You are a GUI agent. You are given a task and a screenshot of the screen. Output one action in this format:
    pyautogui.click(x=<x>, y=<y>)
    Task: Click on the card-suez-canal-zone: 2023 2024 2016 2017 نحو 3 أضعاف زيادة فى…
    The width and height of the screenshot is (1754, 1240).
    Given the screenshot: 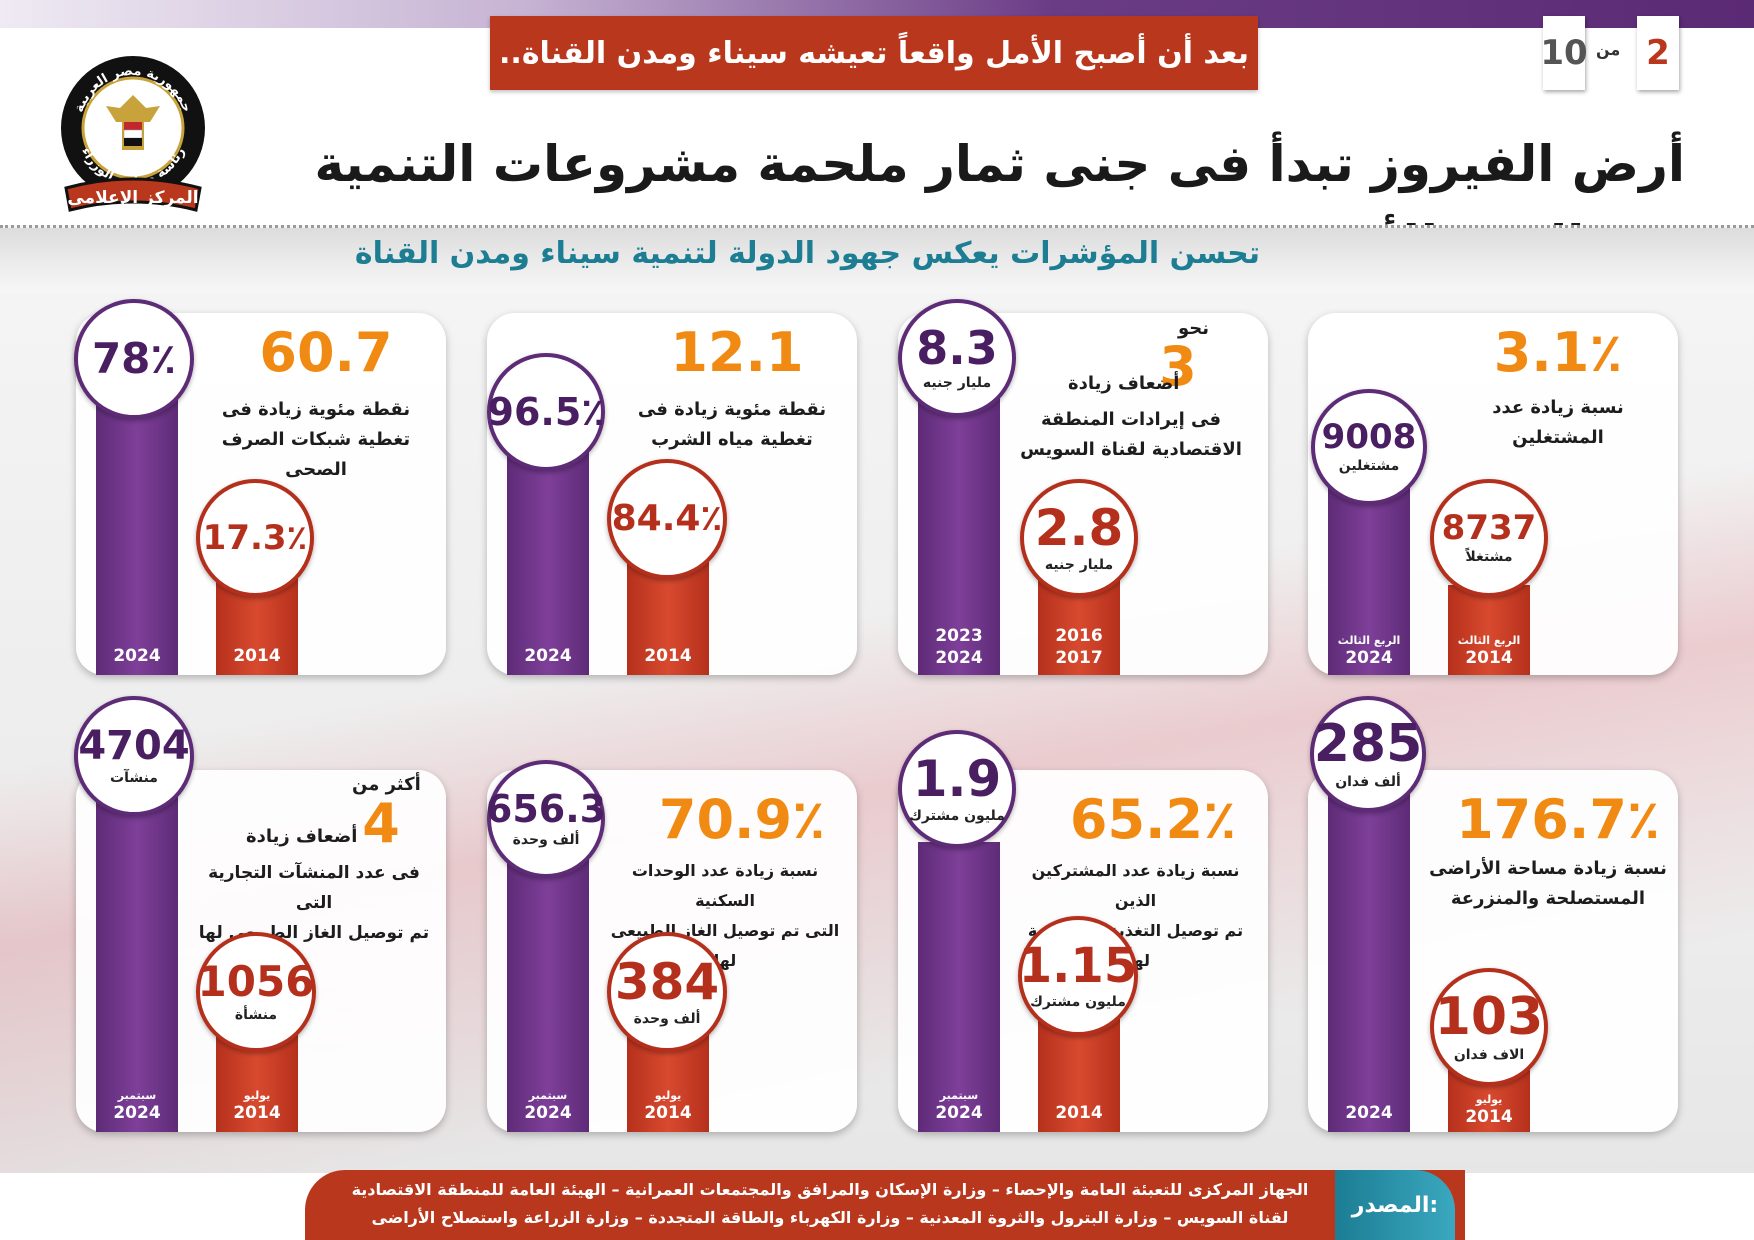 What is the action you would take?
    pyautogui.click(x=1083, y=487)
    